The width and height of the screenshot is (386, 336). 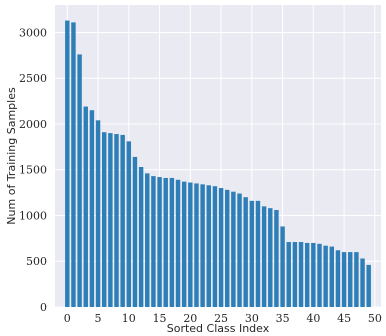 I want to click on x-tick-label: 5, so click(x=98, y=318).